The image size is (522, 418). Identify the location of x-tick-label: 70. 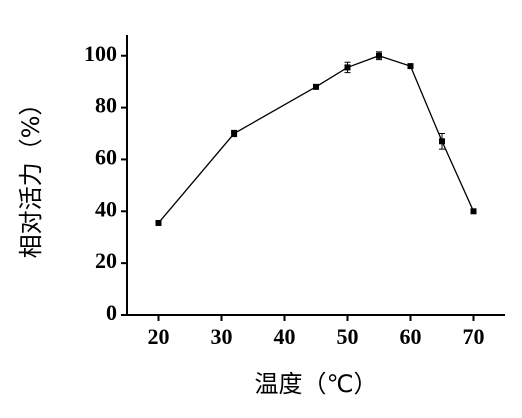
(474, 336).